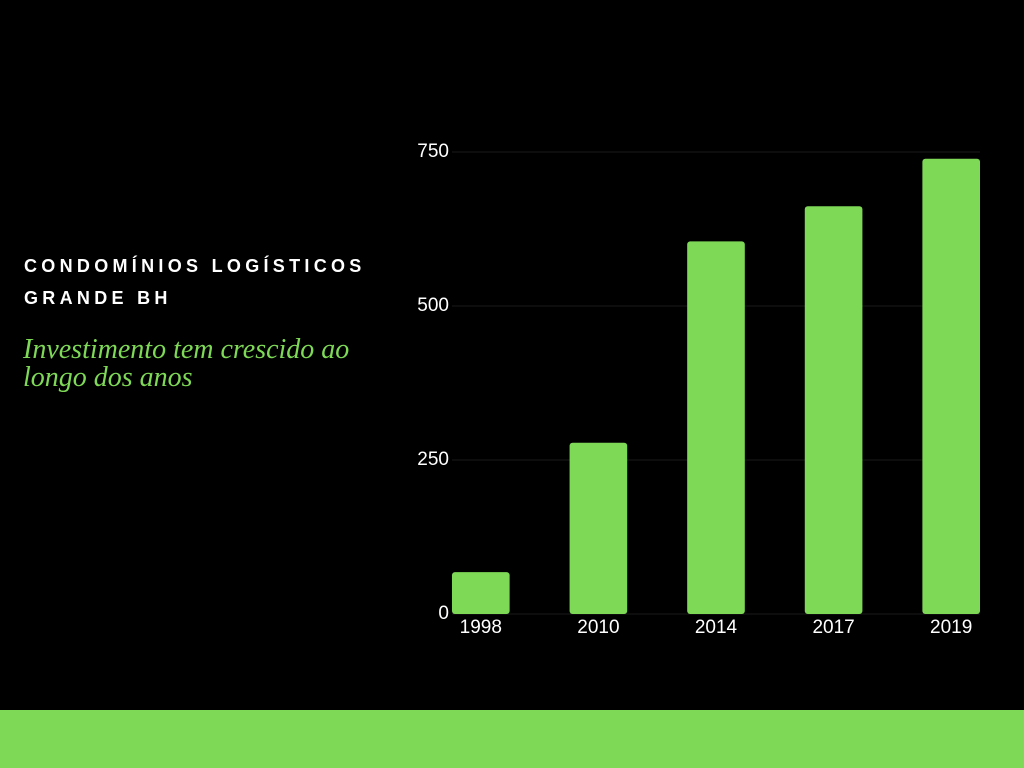 Image resolution: width=1024 pixels, height=768 pixels. What do you see at coordinates (598, 627) in the screenshot?
I see `x-tick-label: 2010` at bounding box center [598, 627].